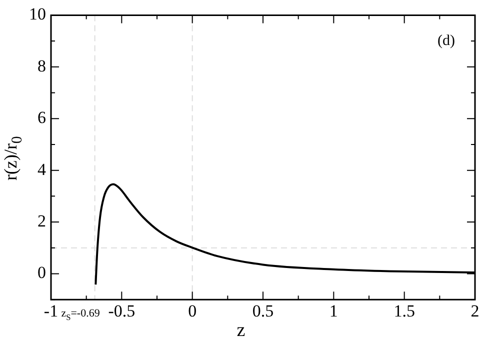 The height and width of the screenshot is (346, 482). Describe the element at coordinates (192, 310) in the screenshot. I see `x-tick-label: 0` at that location.